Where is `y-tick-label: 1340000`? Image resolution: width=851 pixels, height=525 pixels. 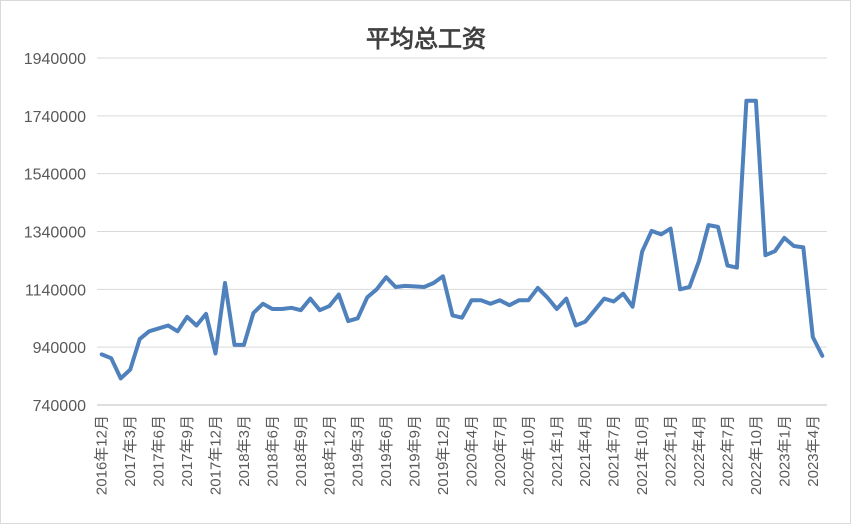
y-tick-label: 1340000 is located at coordinates (55, 233).